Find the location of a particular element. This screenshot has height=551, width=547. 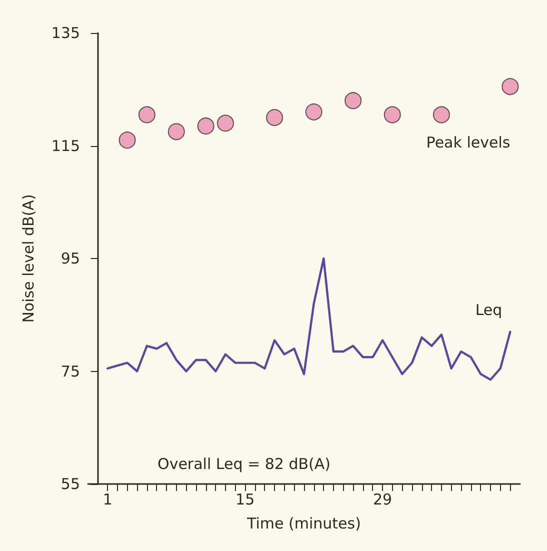

y-tick-label: 135 is located at coordinates (65, 33).